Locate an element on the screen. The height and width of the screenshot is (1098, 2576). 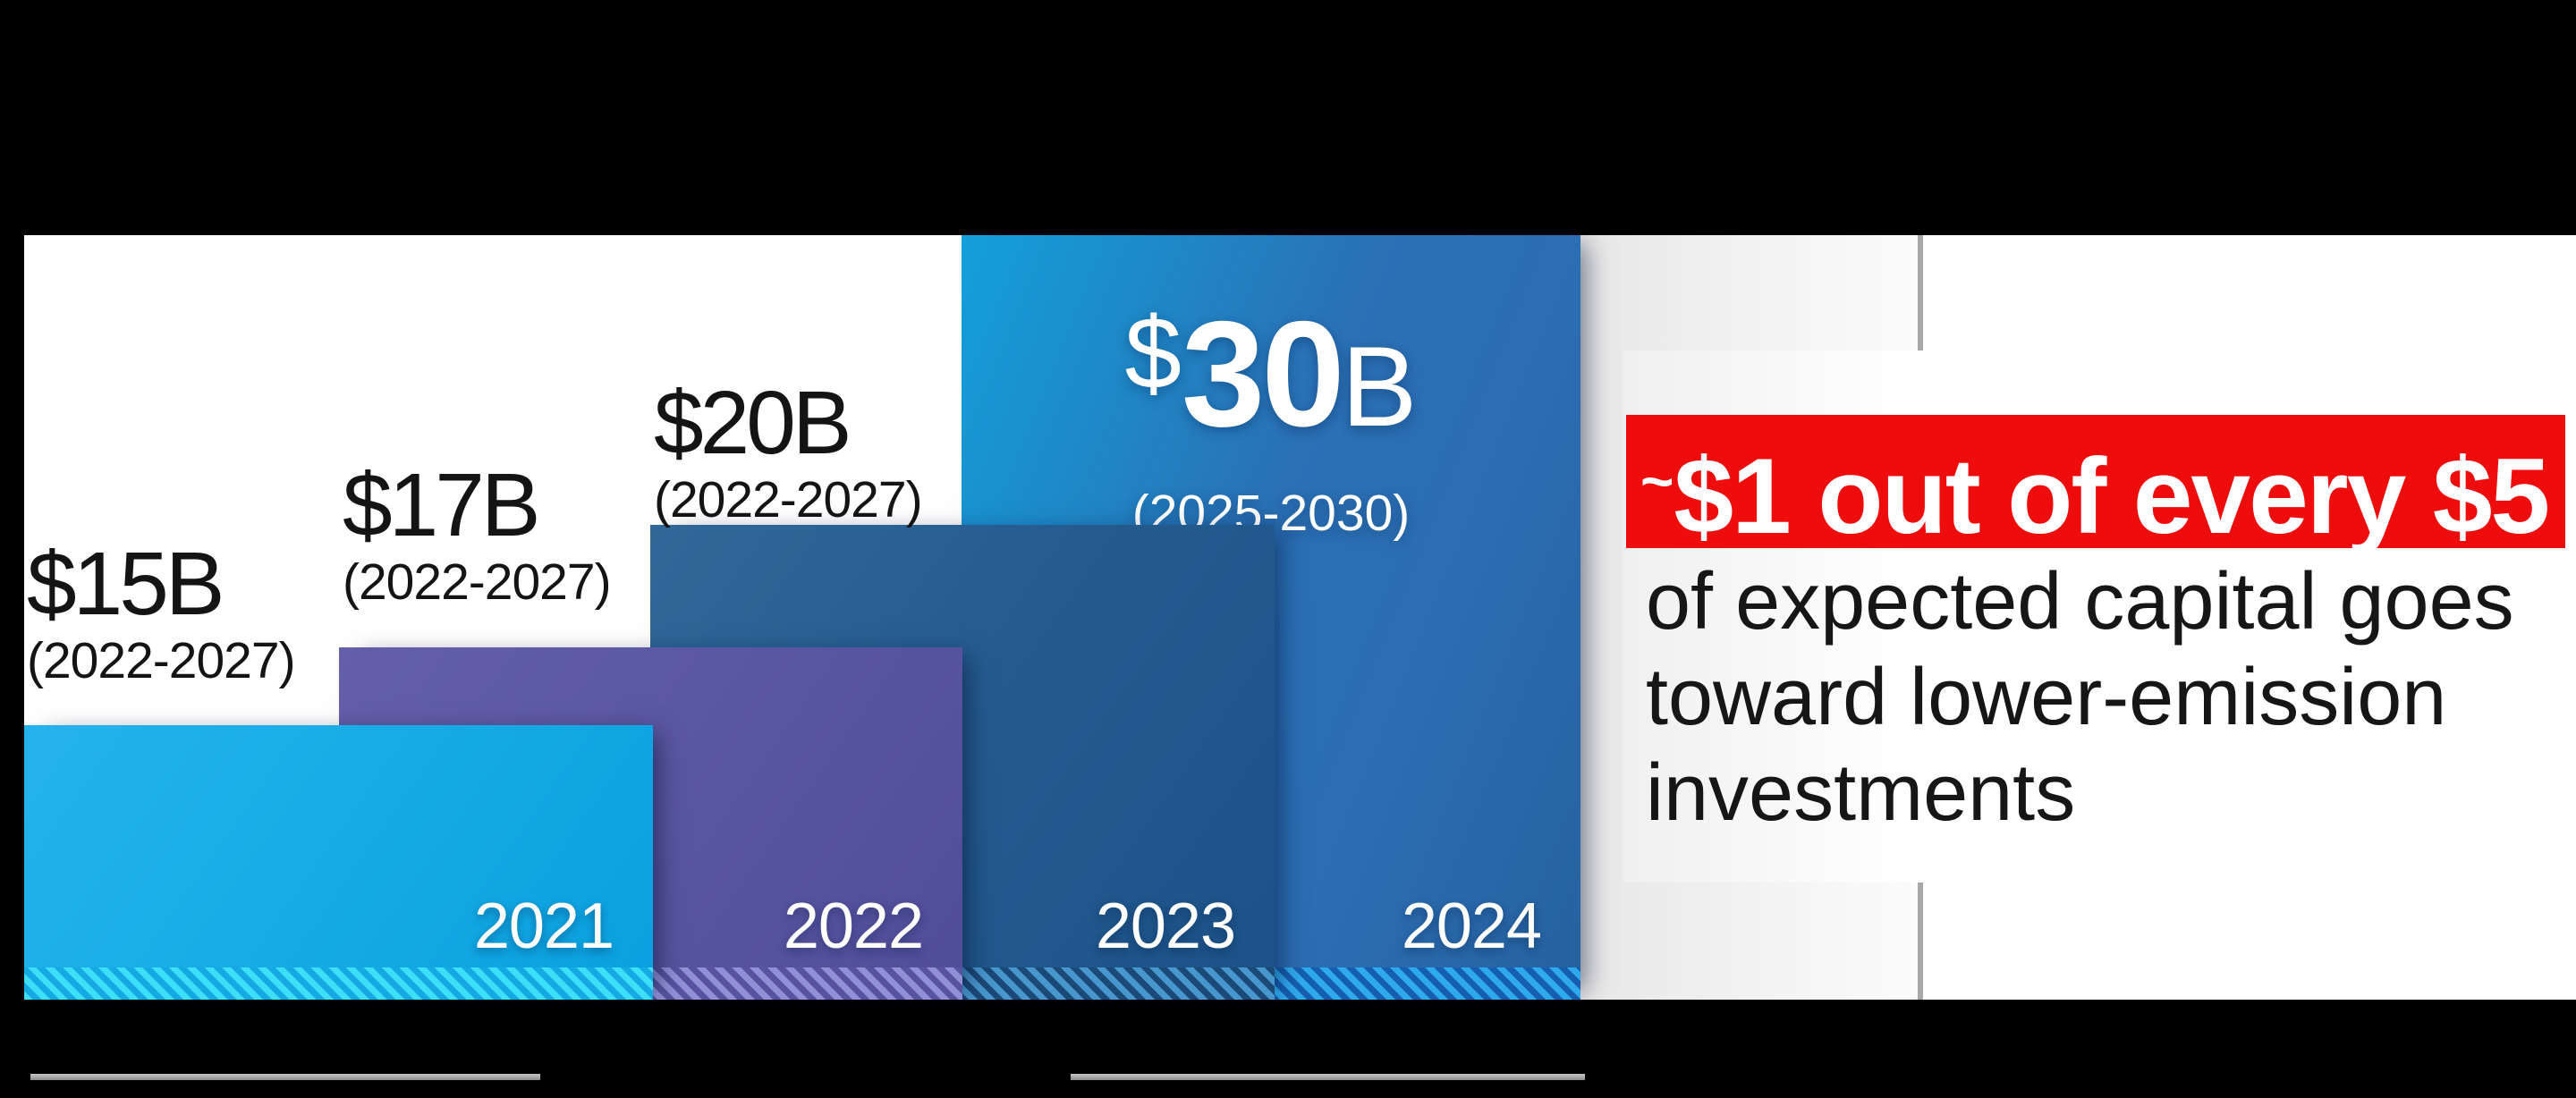
label-20b: $20B (2022-2027) is located at coordinates (788, 450).